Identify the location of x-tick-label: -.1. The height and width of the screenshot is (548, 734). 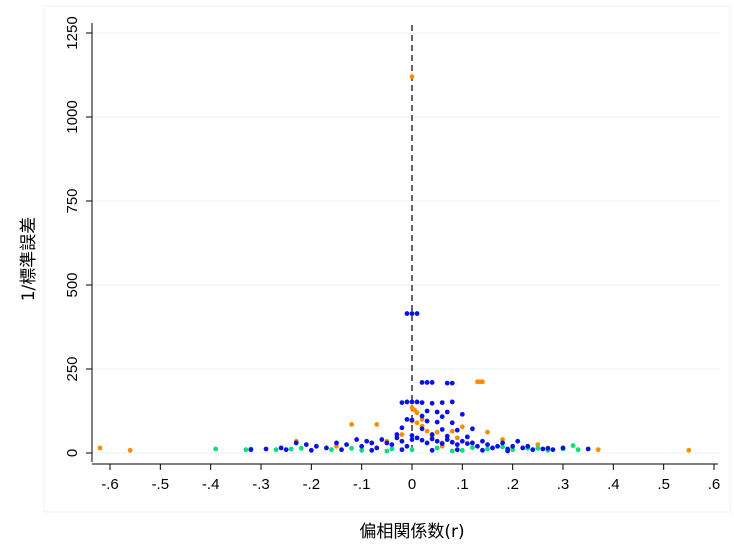
(362, 484).